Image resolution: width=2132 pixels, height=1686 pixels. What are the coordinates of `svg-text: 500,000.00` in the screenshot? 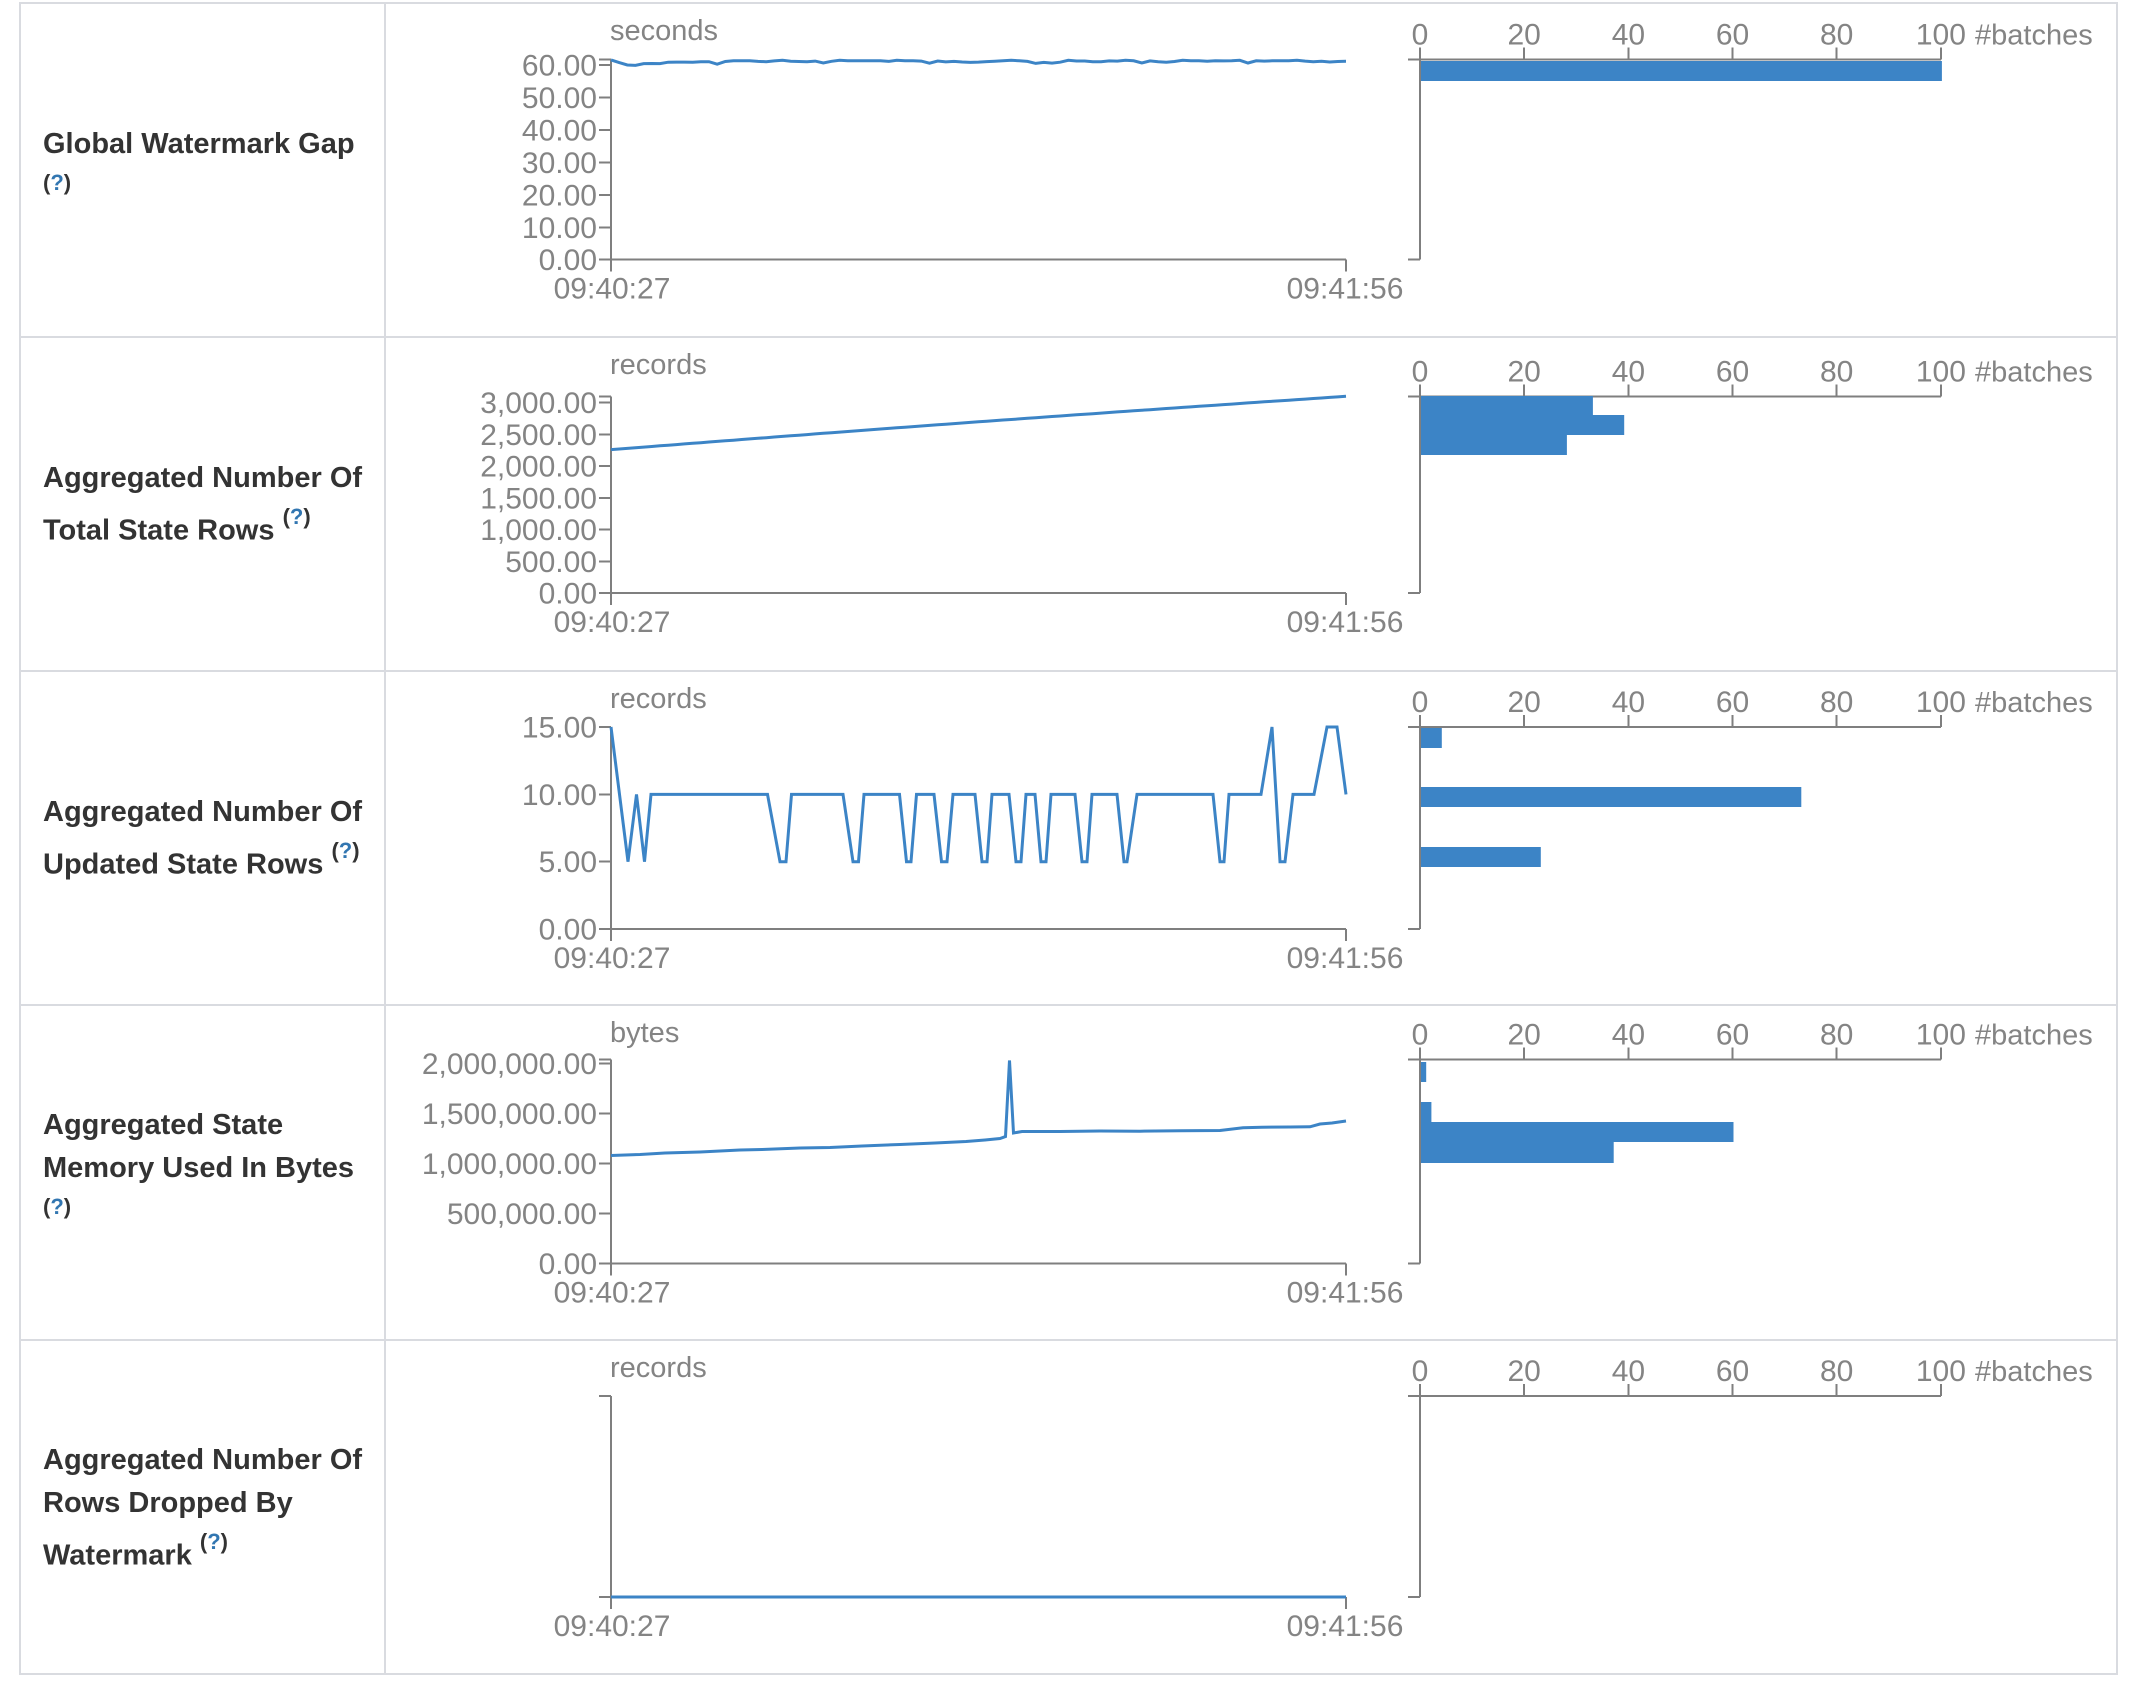 It's located at (522, 1214).